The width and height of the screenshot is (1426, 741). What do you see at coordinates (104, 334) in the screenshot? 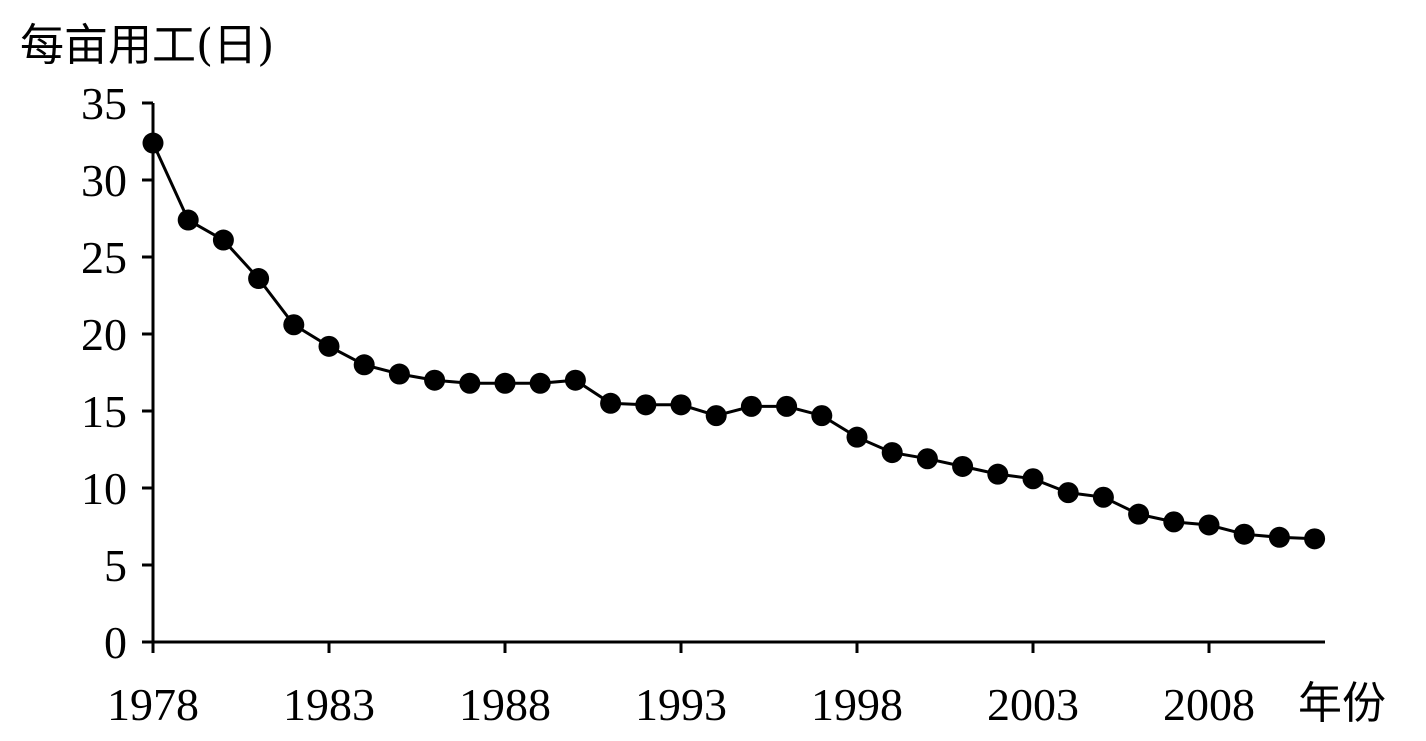
I see `y-tick-label: 20` at bounding box center [104, 334].